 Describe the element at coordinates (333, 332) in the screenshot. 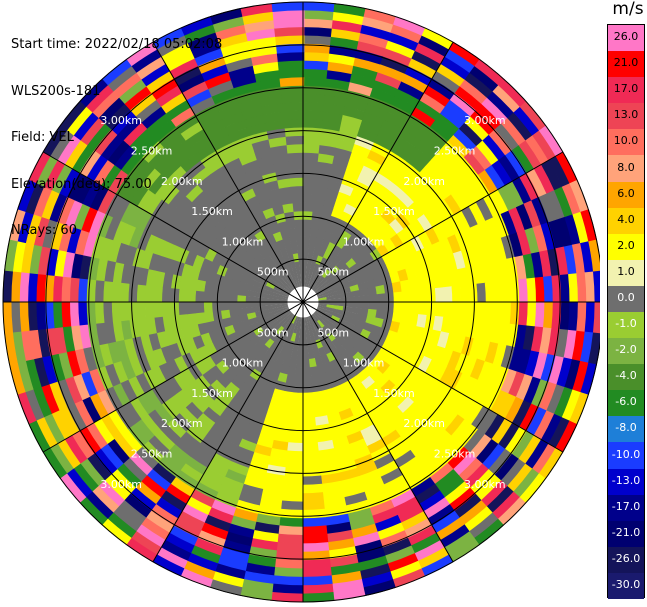

I see `ring-label: 500m` at that location.